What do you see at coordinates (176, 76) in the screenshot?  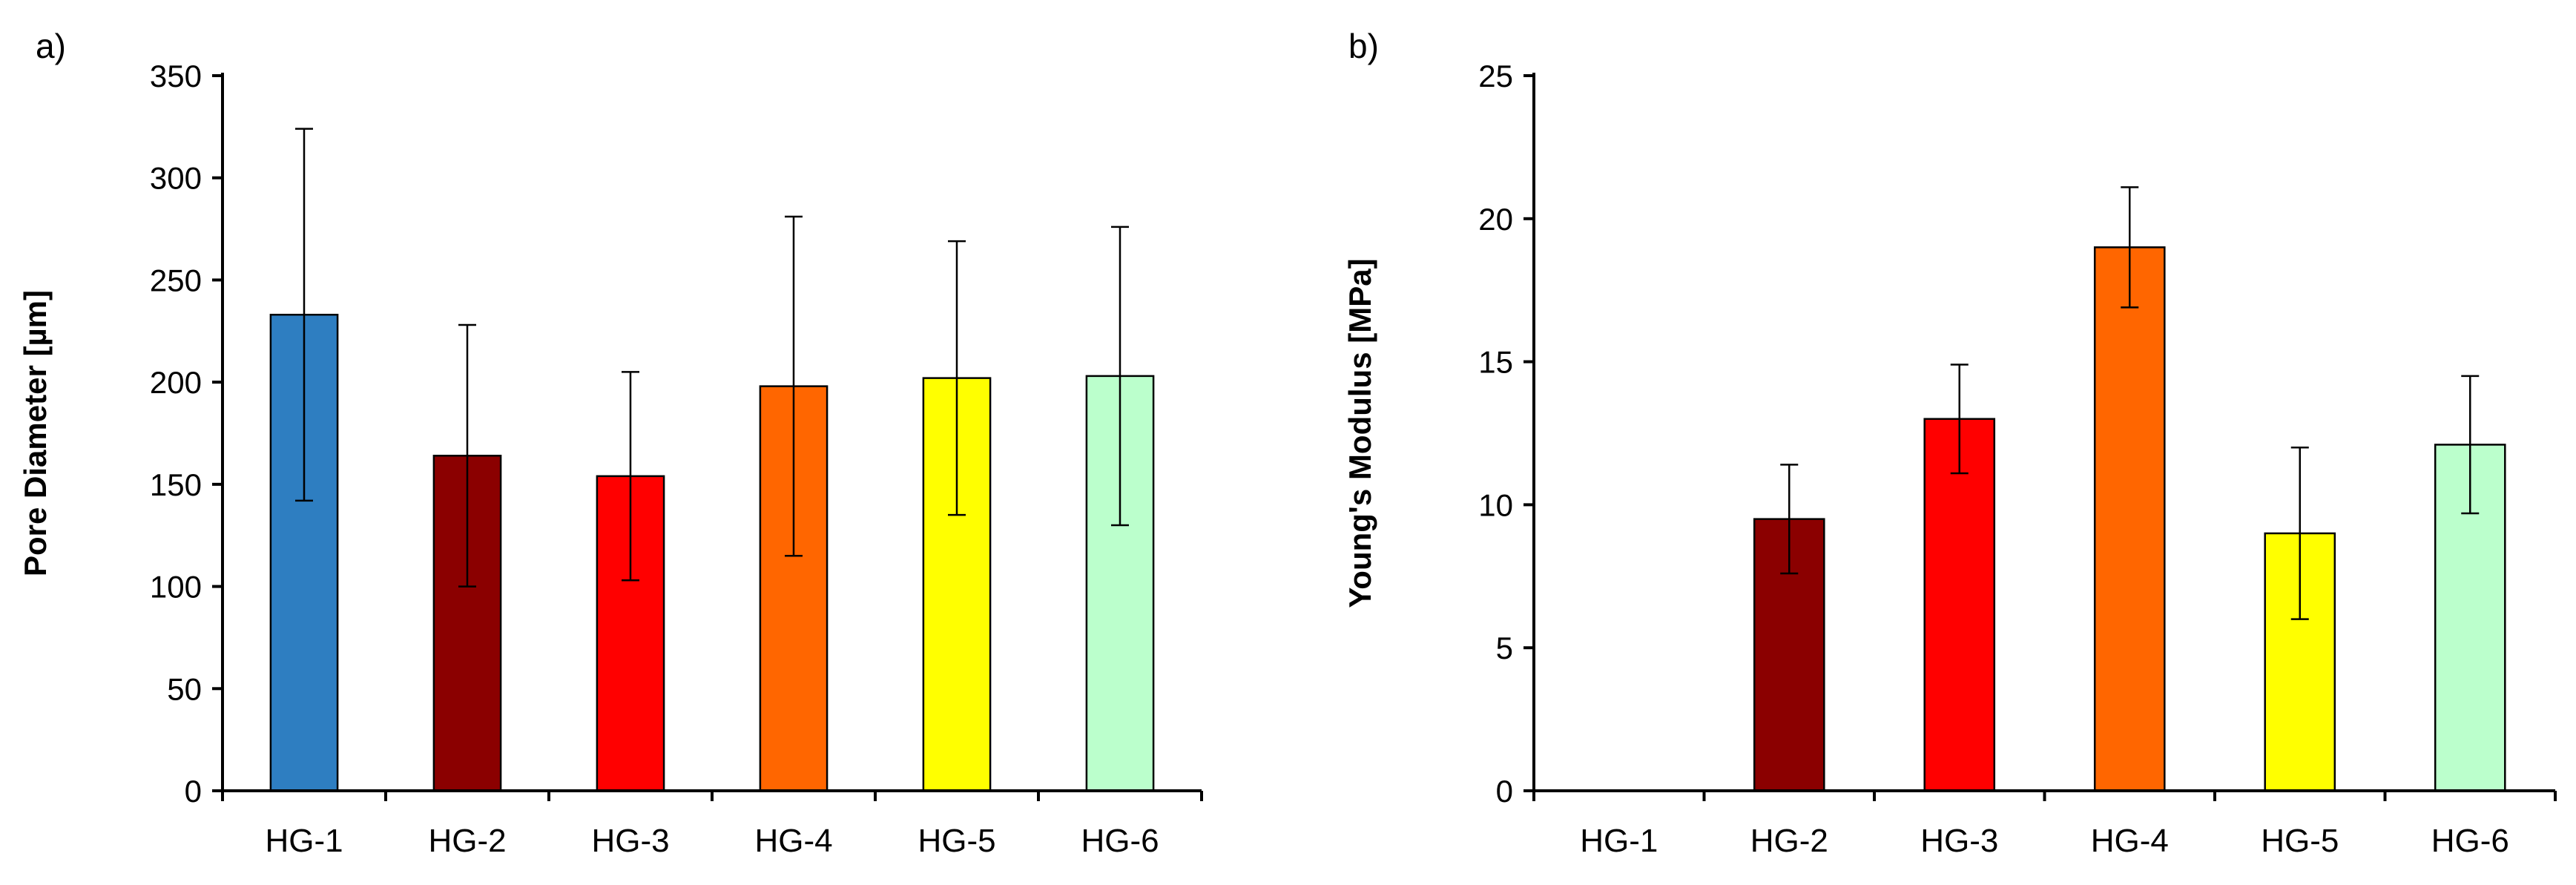 I see `y-tick-label: 350` at bounding box center [176, 76].